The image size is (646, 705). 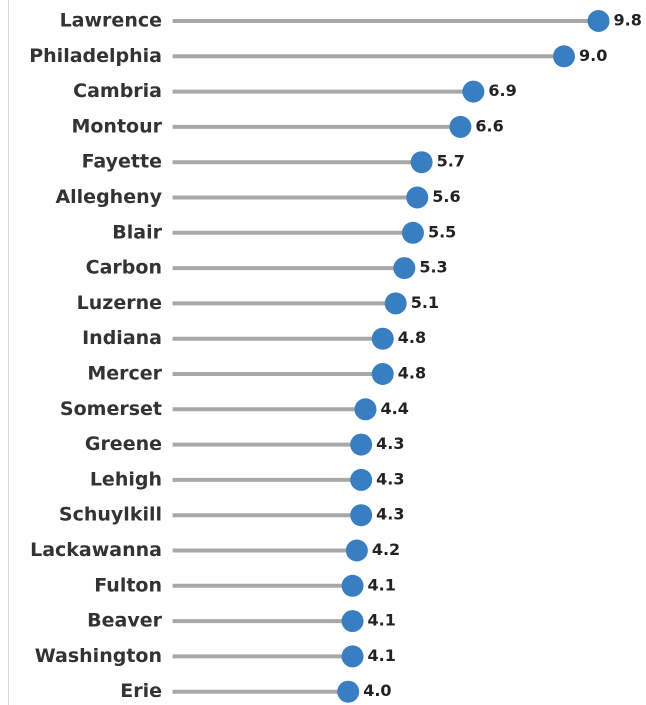 What do you see at coordinates (108, 197) in the screenshot?
I see `category-label: Allegheny` at bounding box center [108, 197].